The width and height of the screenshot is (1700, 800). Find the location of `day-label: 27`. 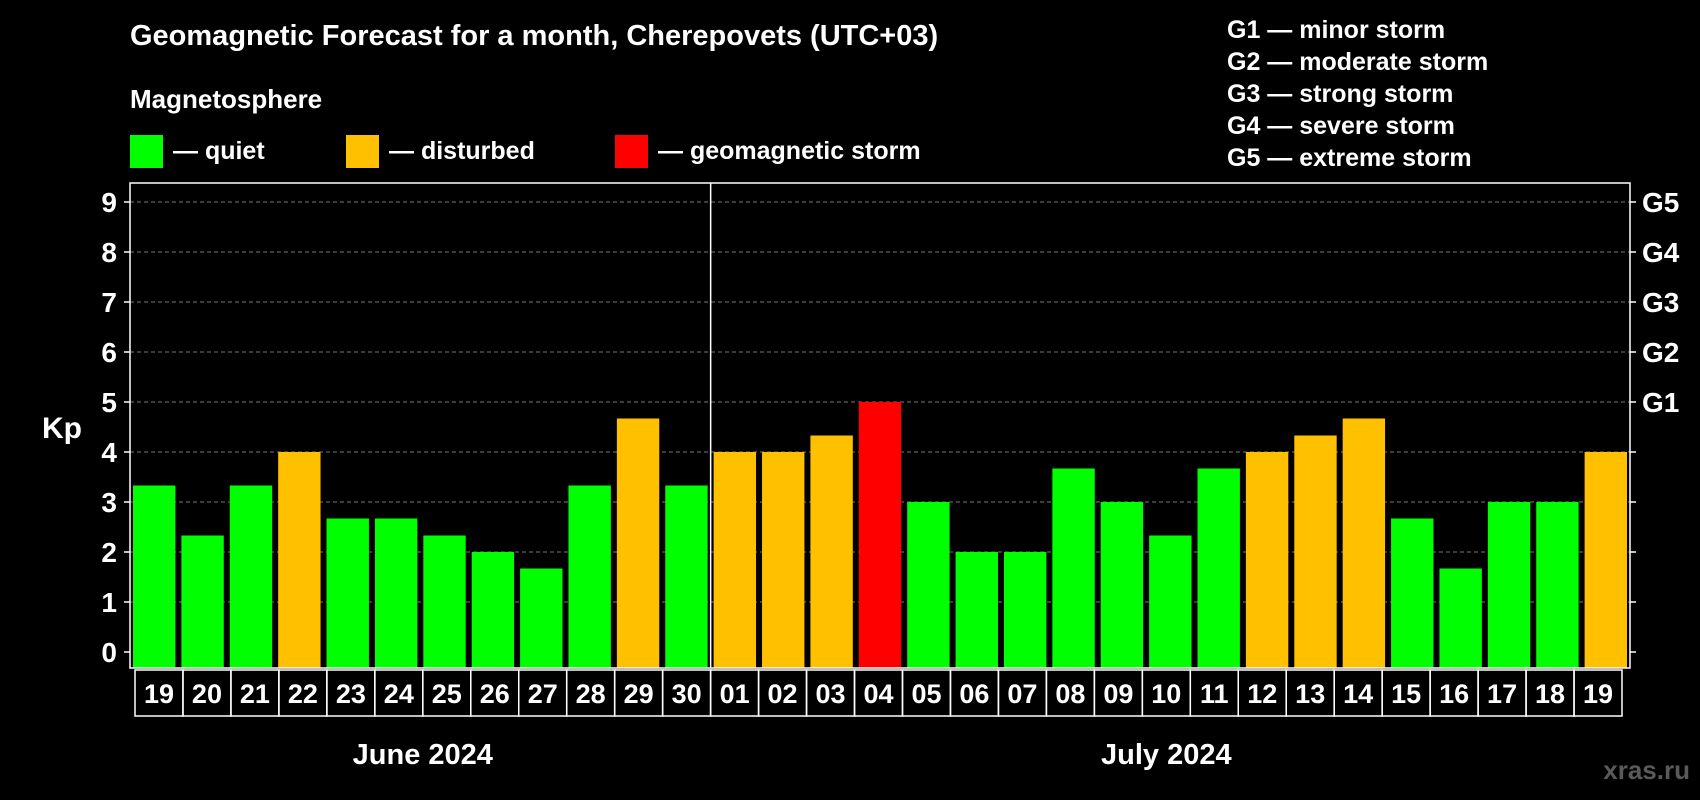

day-label: 27 is located at coordinates (543, 694).